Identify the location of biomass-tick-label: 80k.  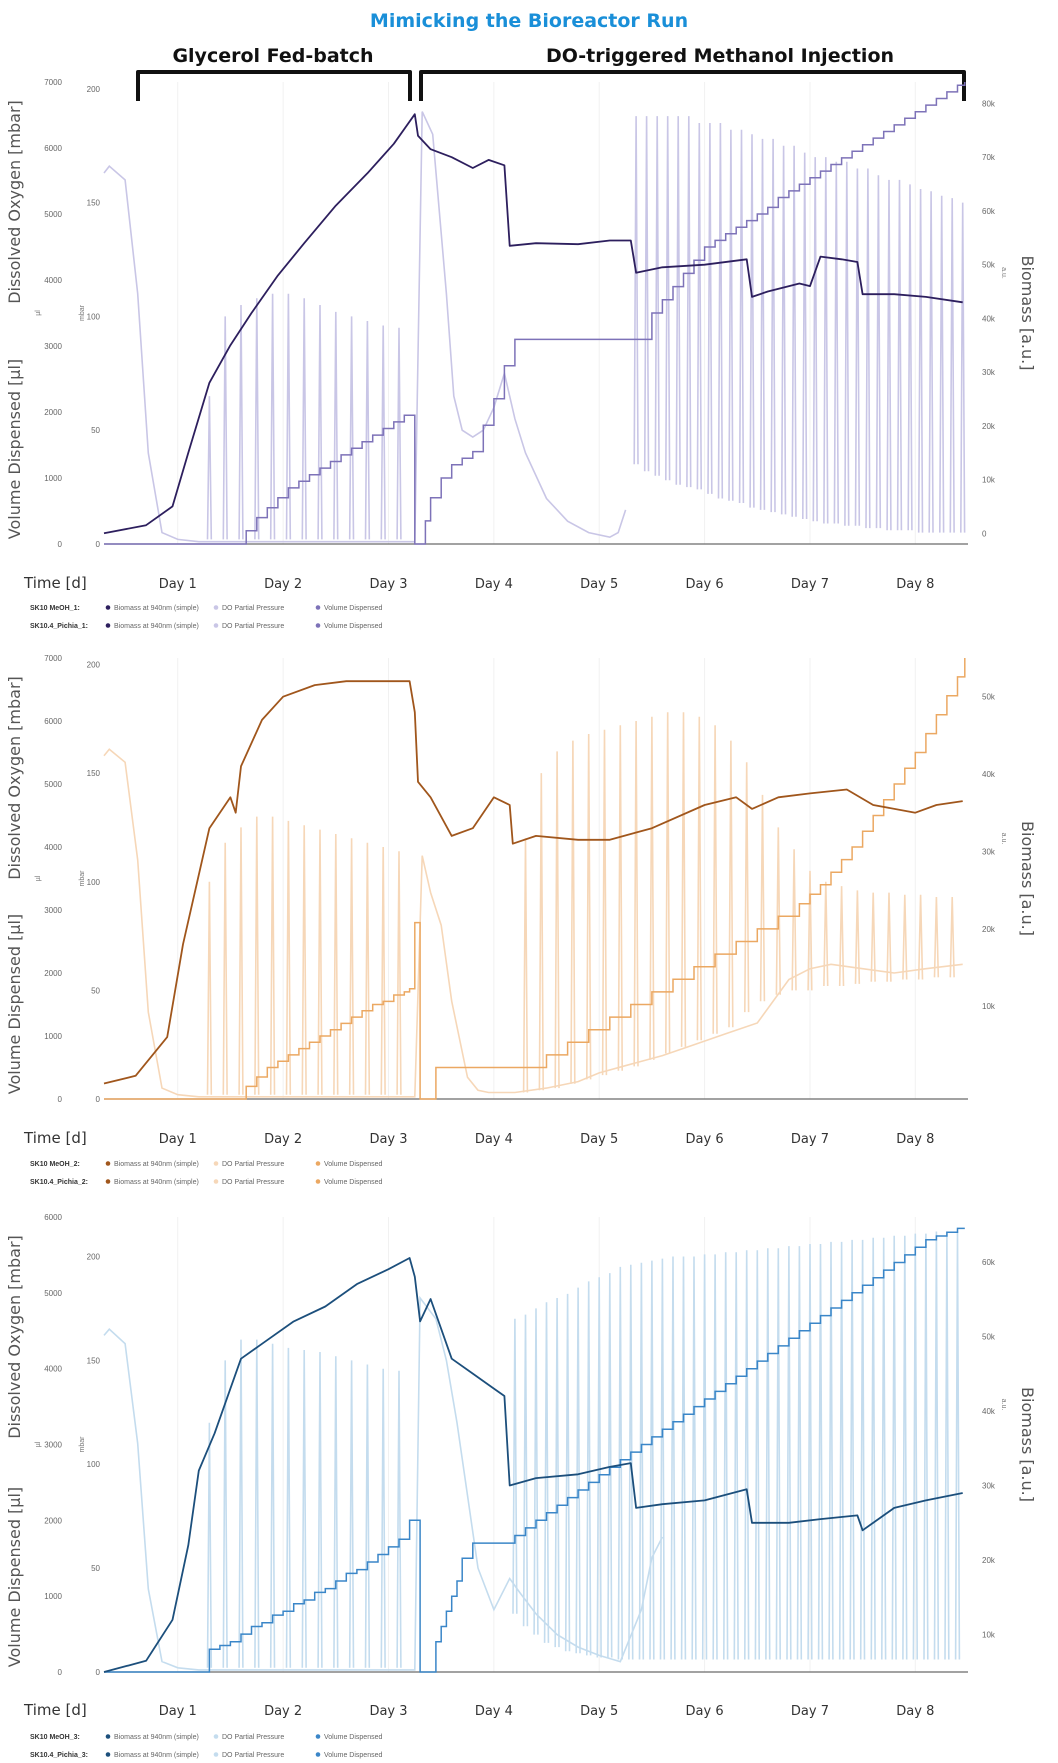
(989, 103).